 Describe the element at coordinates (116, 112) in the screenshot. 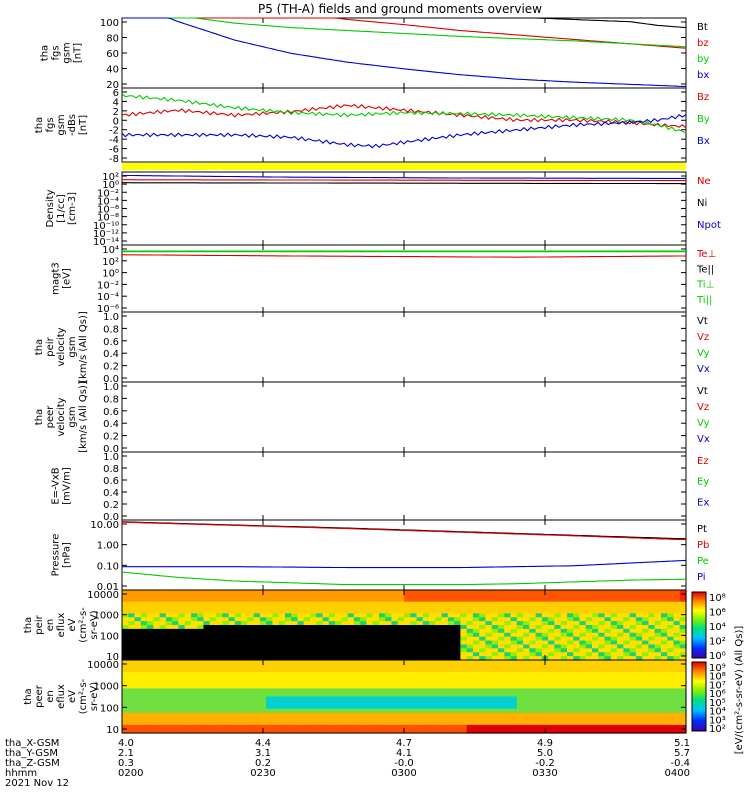

I see `ytick-label: 2` at that location.